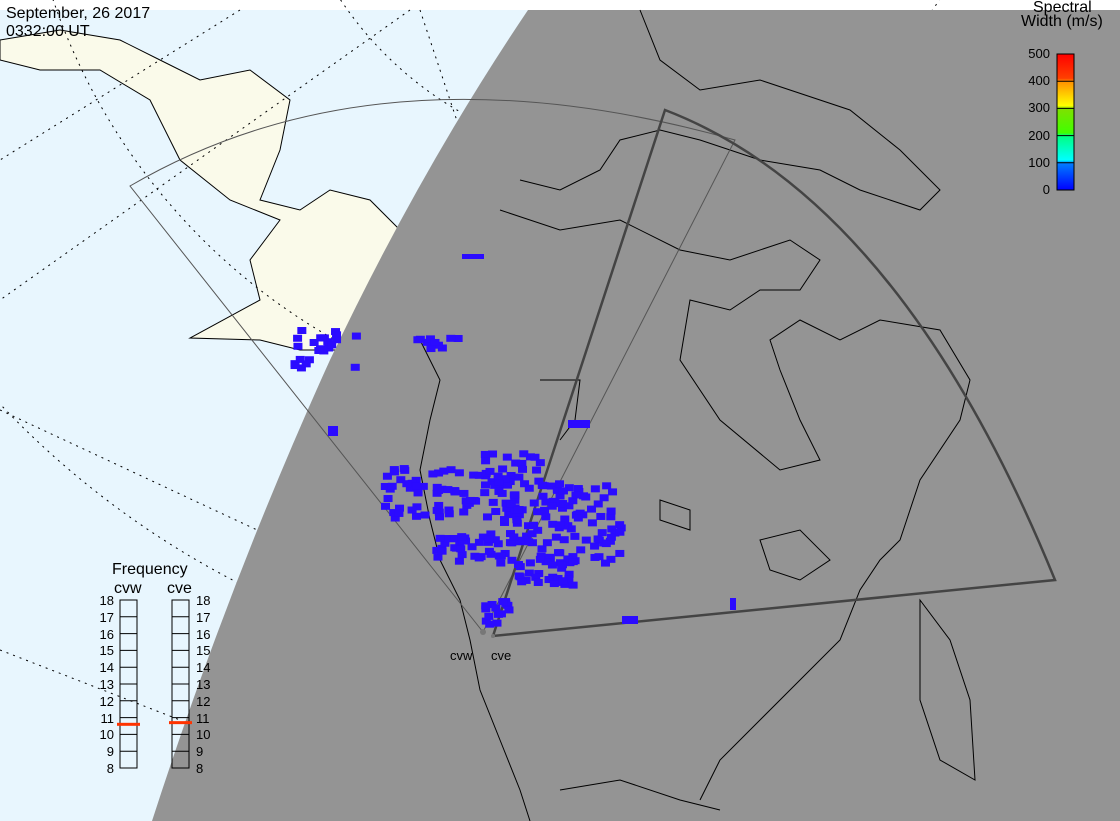 The width and height of the screenshot is (1120, 821). I want to click on colorbar, so click(1065, 122).